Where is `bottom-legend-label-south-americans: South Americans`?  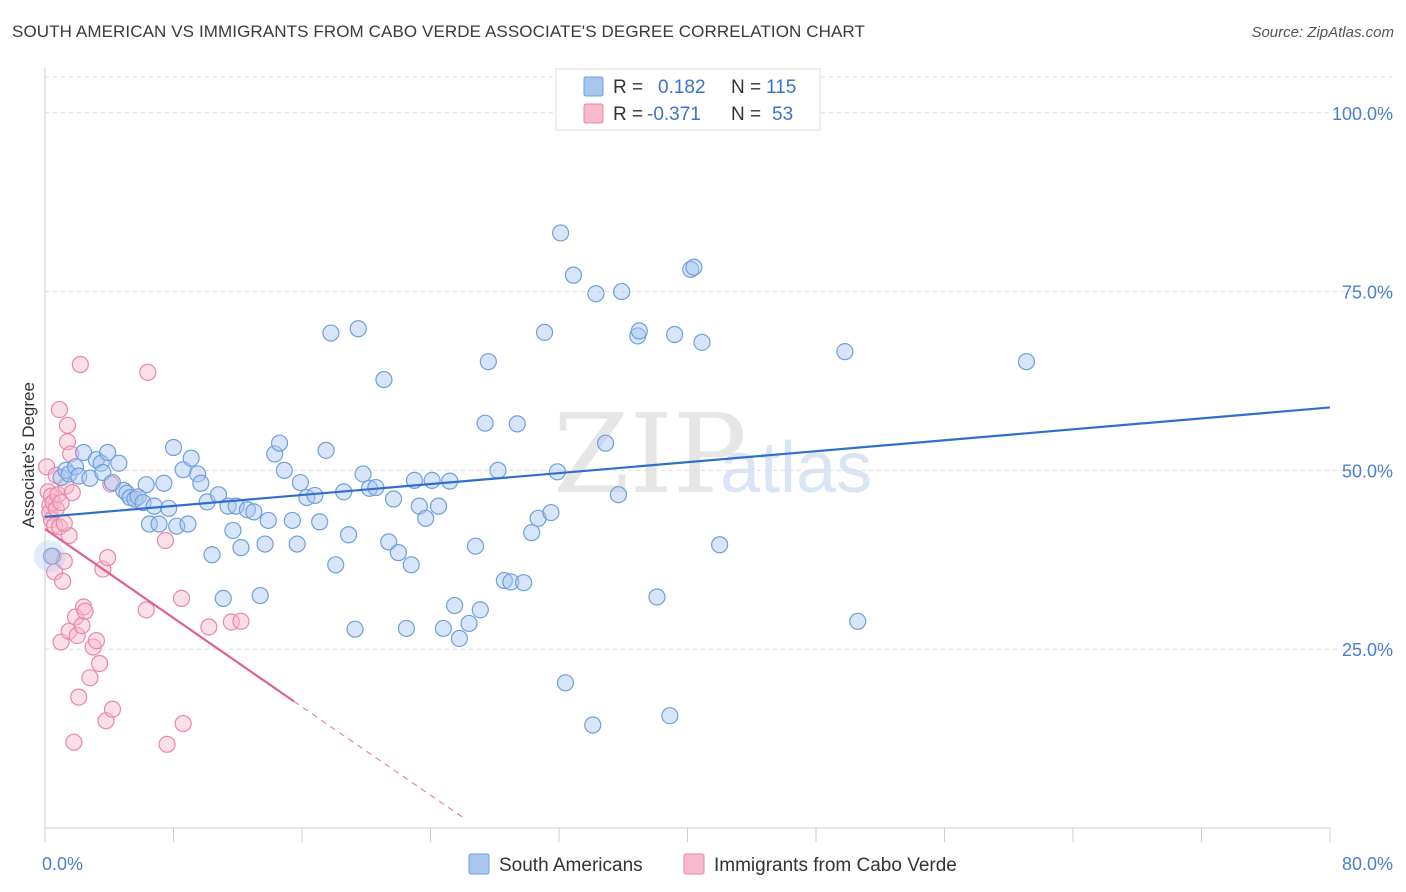
bottom-legend-label-south-americans: South Americans is located at coordinates (571, 865).